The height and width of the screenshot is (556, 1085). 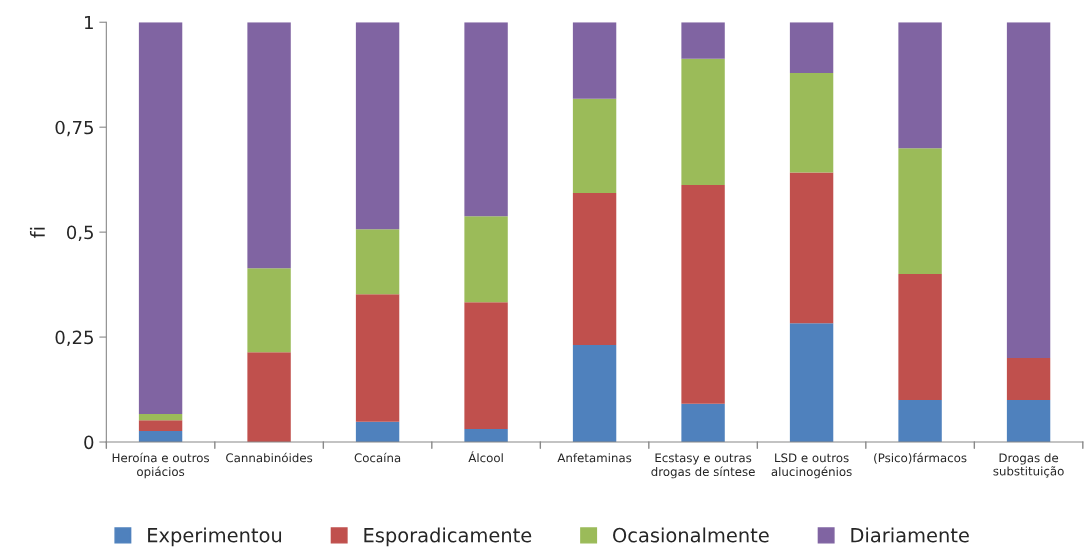 What do you see at coordinates (377, 457) in the screenshot?
I see `x-tick-label: Cocaína` at bounding box center [377, 457].